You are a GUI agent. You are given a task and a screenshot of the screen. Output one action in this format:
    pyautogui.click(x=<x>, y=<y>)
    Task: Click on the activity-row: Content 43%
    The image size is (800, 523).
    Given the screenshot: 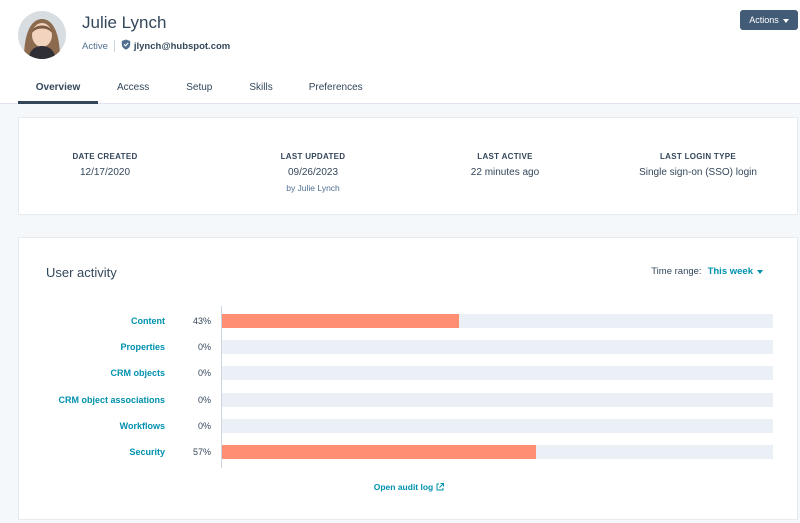 What is the action you would take?
    pyautogui.click(x=409, y=321)
    